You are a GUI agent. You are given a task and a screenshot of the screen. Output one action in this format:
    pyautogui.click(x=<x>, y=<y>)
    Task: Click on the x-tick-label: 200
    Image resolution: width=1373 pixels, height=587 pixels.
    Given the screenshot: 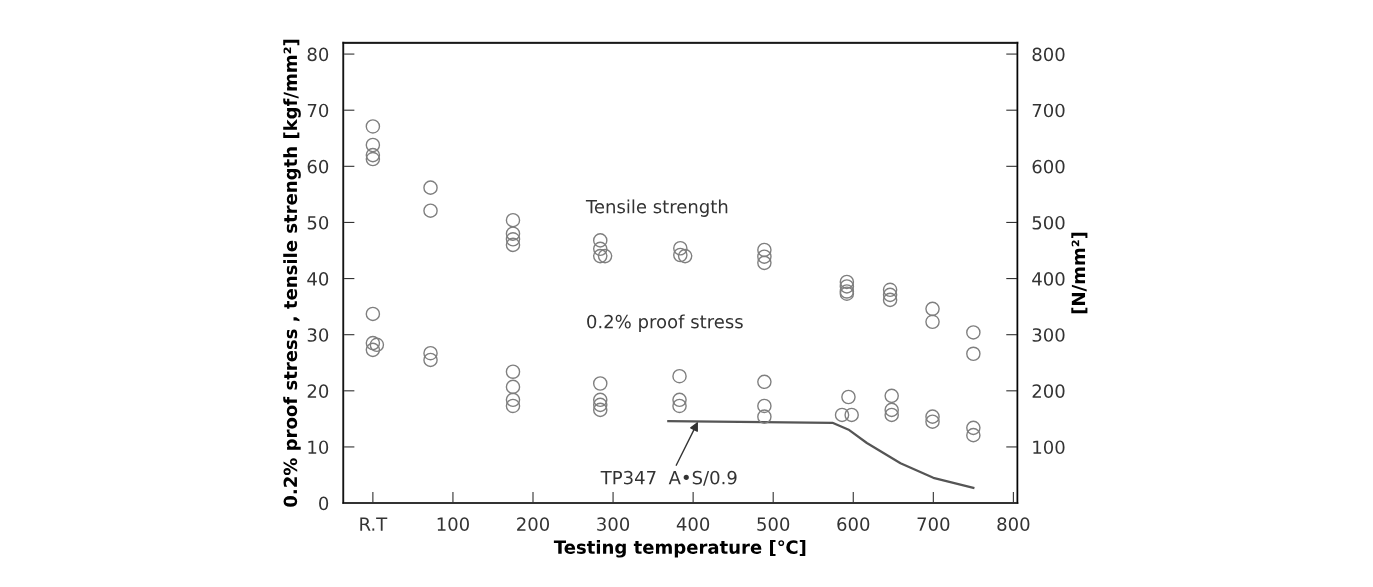 What is the action you would take?
    pyautogui.click(x=533, y=524)
    